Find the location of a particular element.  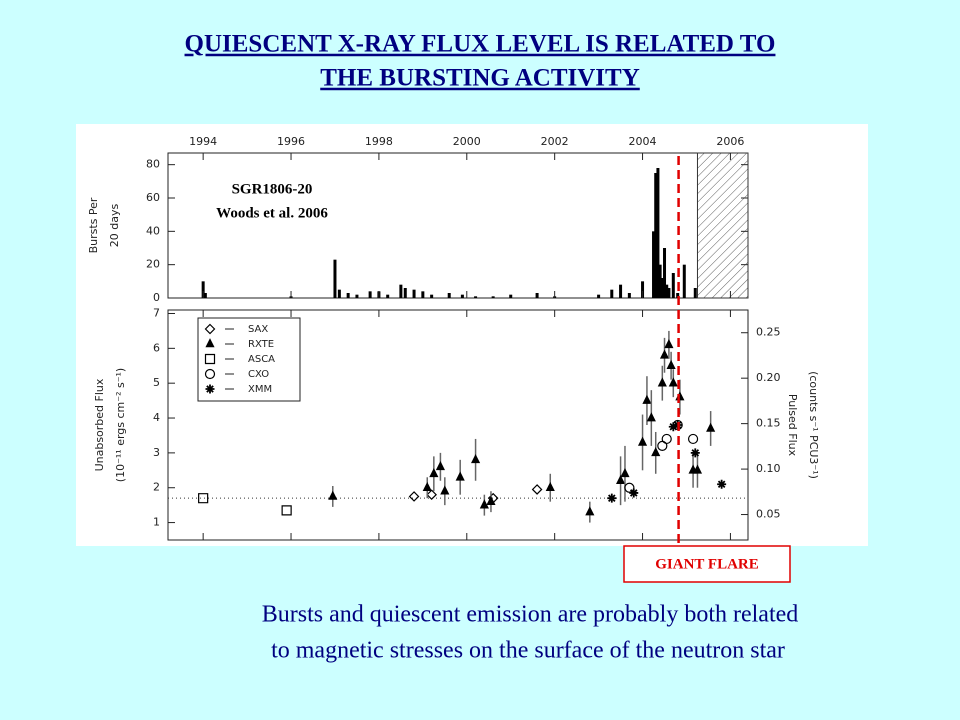

flare-label: GIANT FLARE is located at coordinates (707, 564).